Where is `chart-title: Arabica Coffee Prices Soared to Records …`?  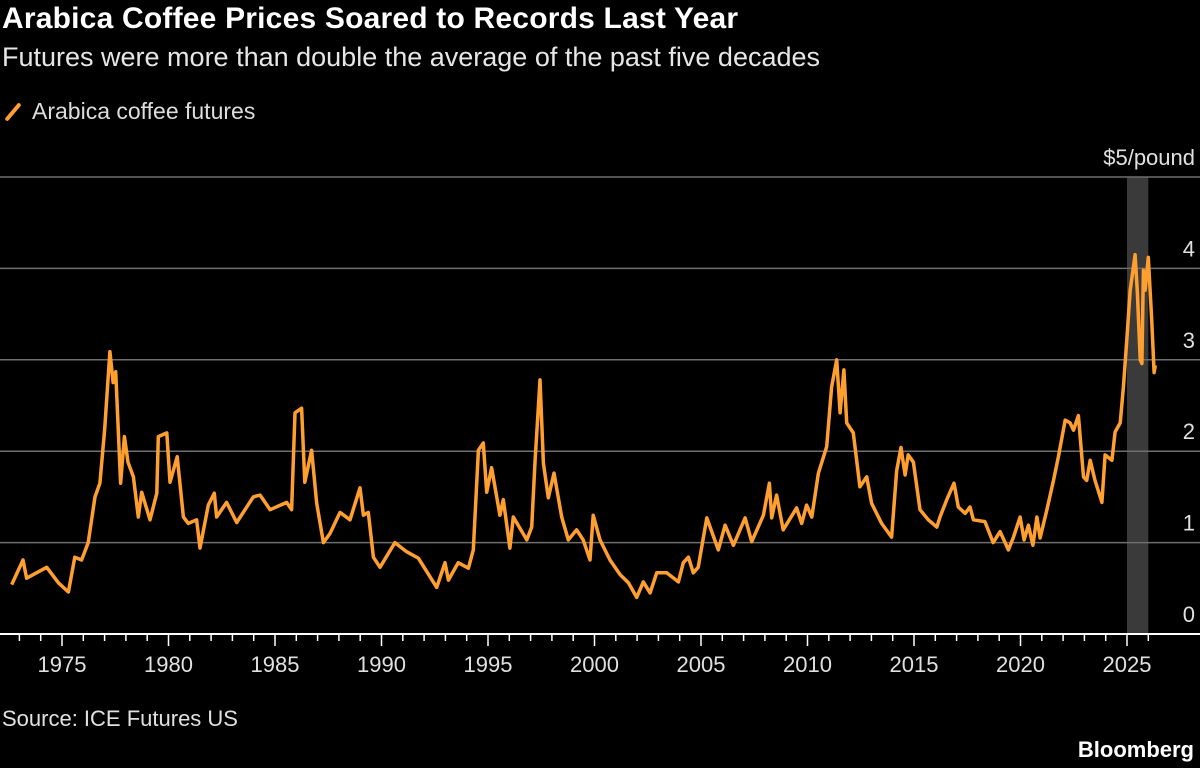
chart-title: Arabica Coffee Prices Soared to Records … is located at coordinates (370, 18).